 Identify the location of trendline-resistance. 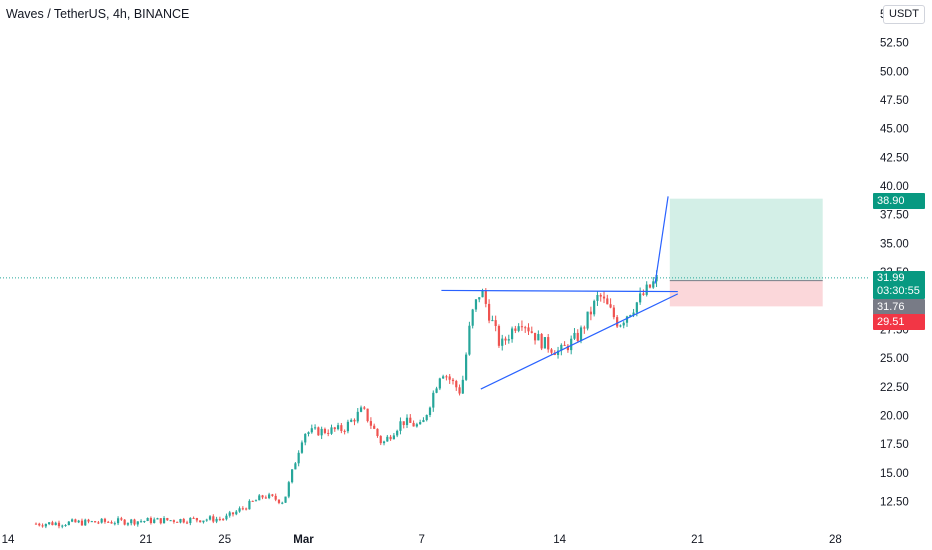
(559, 291).